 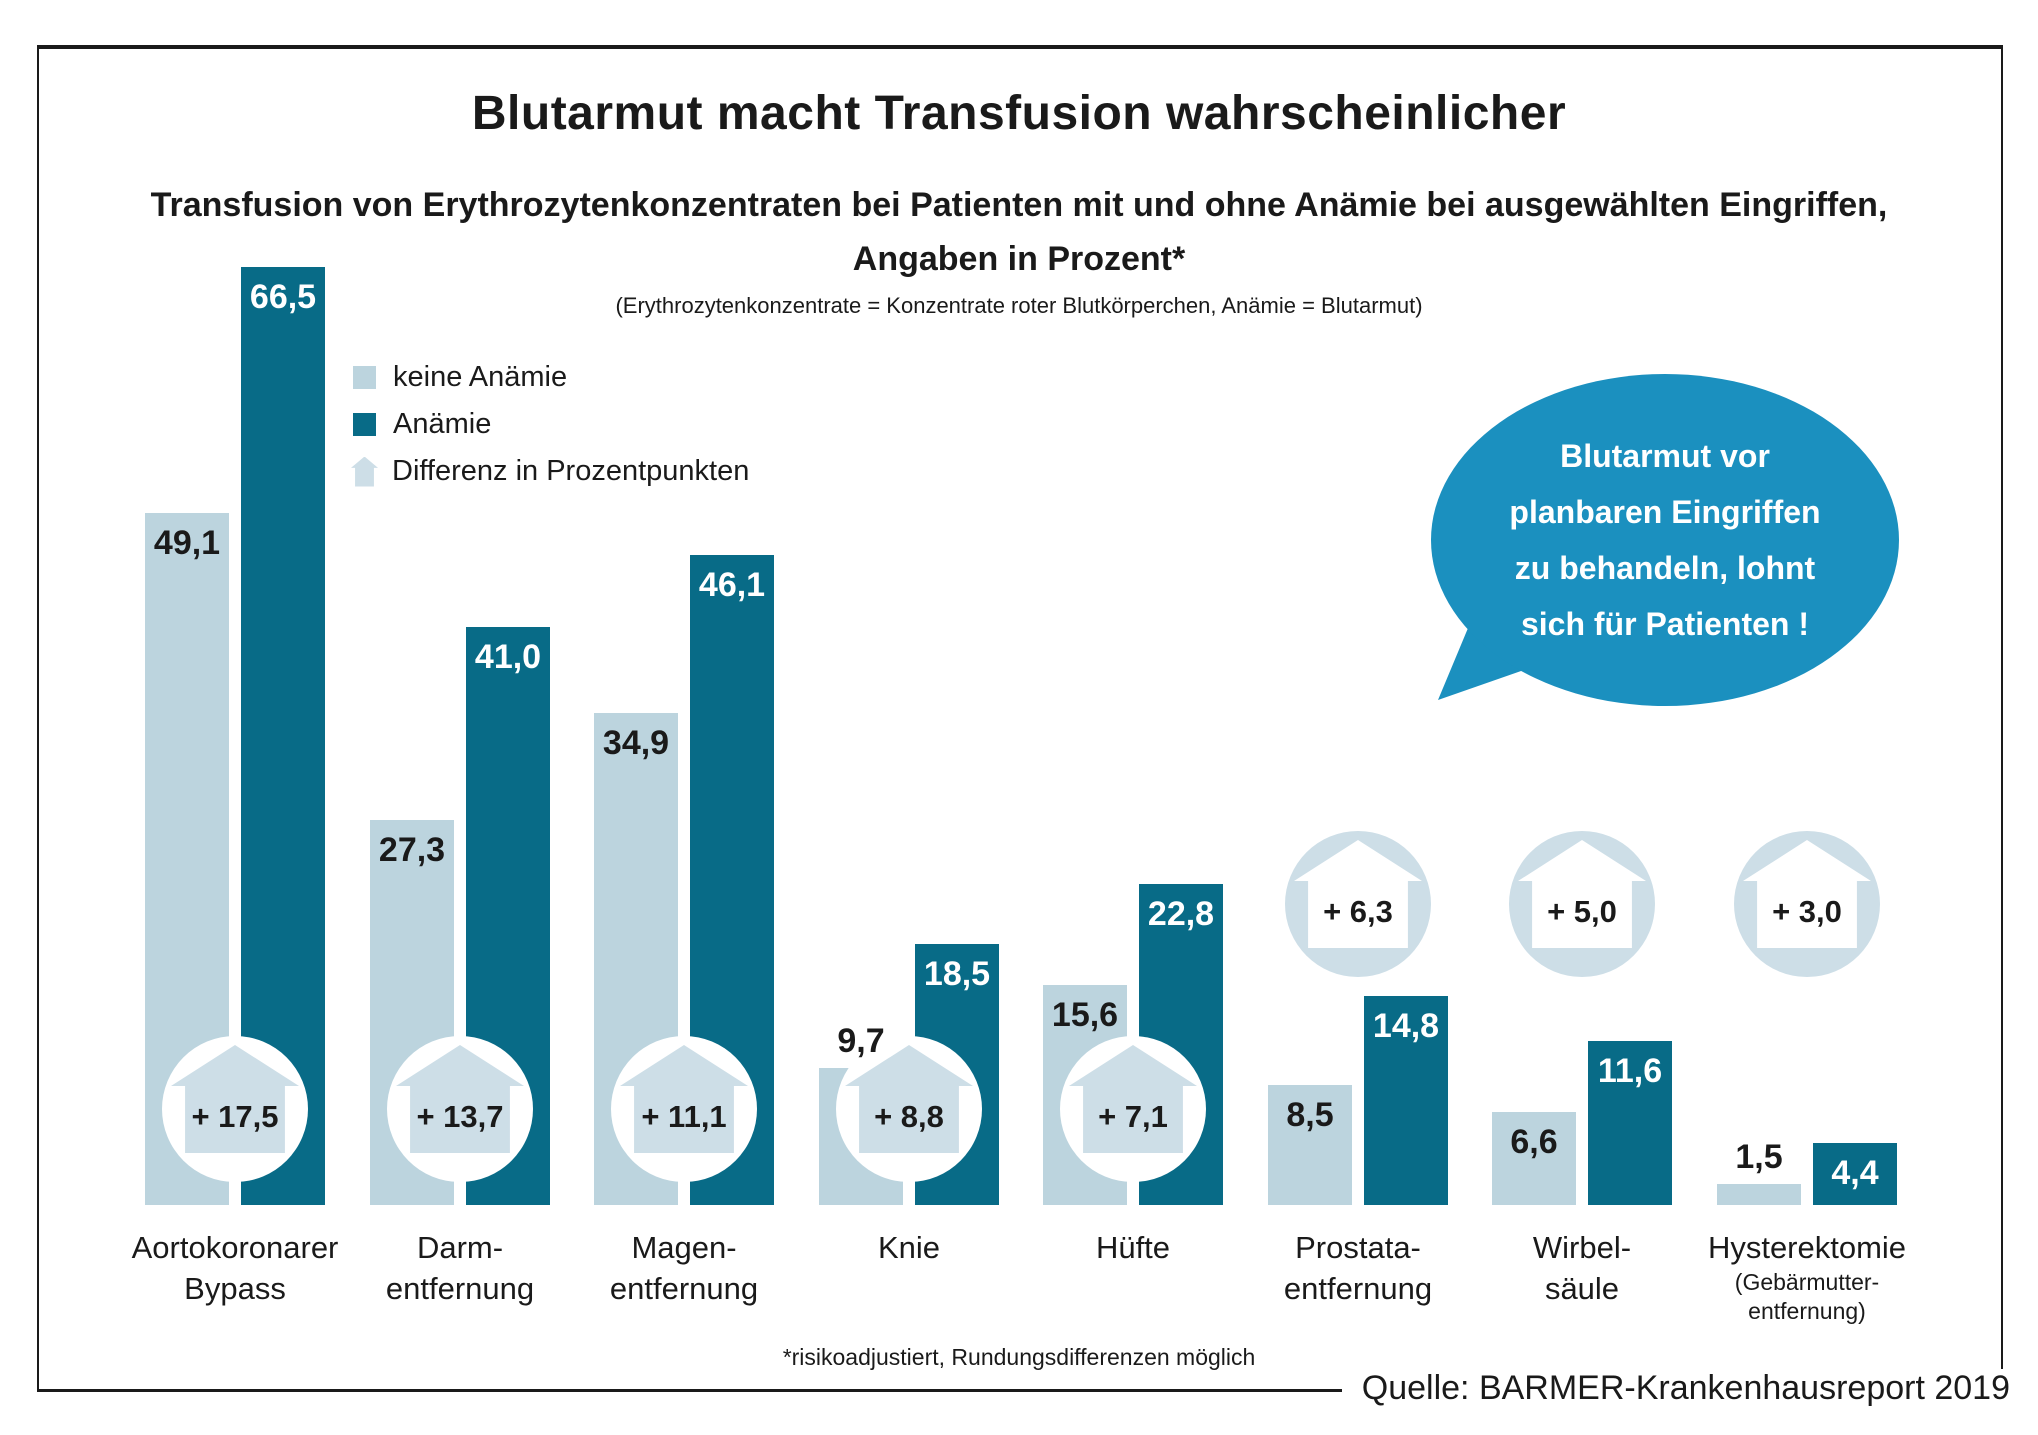 I want to click on category-label-line: Prostata-, so click(x=1358, y=1247).